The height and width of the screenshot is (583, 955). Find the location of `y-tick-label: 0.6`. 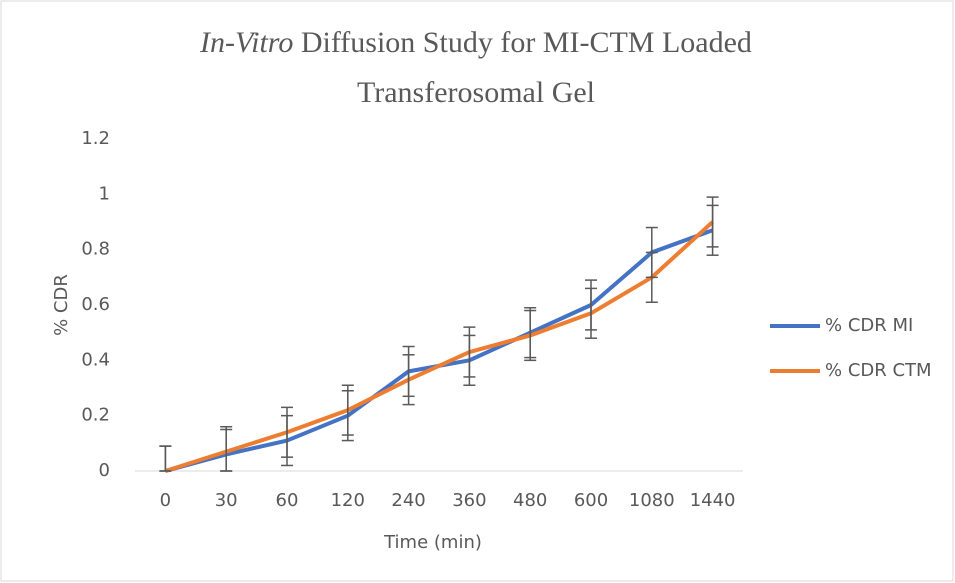

y-tick-label: 0.6 is located at coordinates (95, 304).